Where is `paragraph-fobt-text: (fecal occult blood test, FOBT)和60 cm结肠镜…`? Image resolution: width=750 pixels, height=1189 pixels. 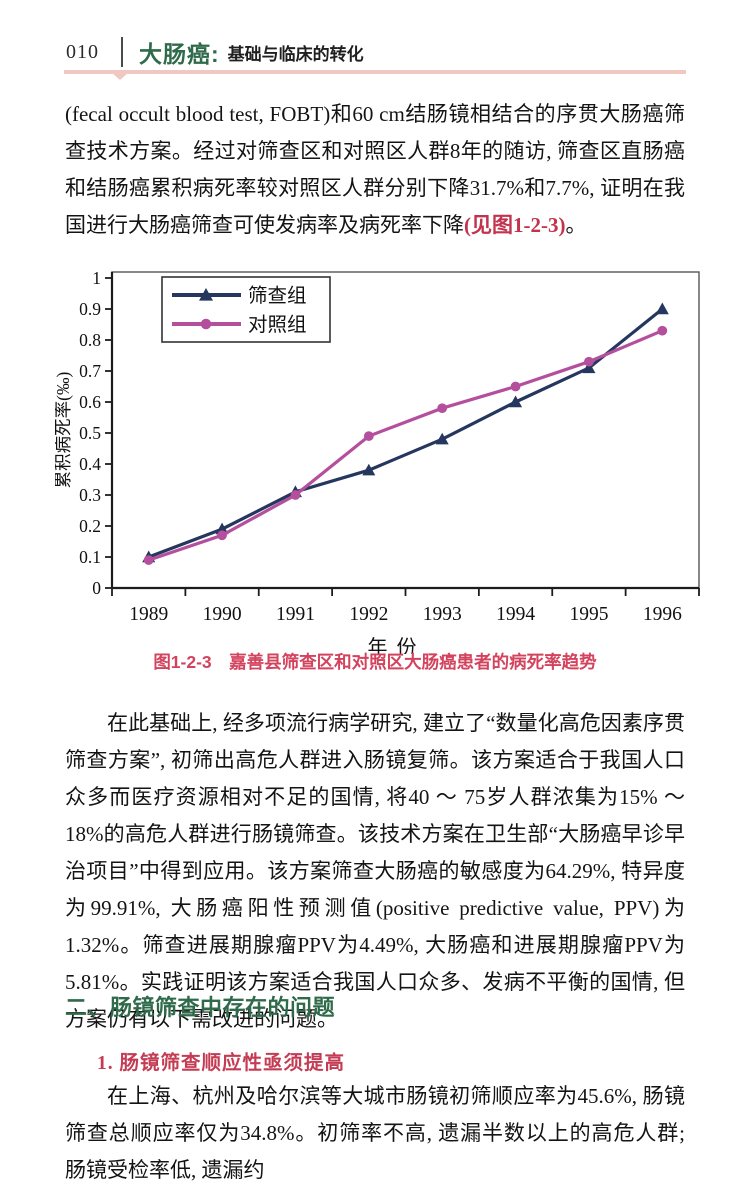 paragraph-fobt-text: (fecal occult blood test, FOBT)和60 cm结肠镜… is located at coordinates (375, 169).